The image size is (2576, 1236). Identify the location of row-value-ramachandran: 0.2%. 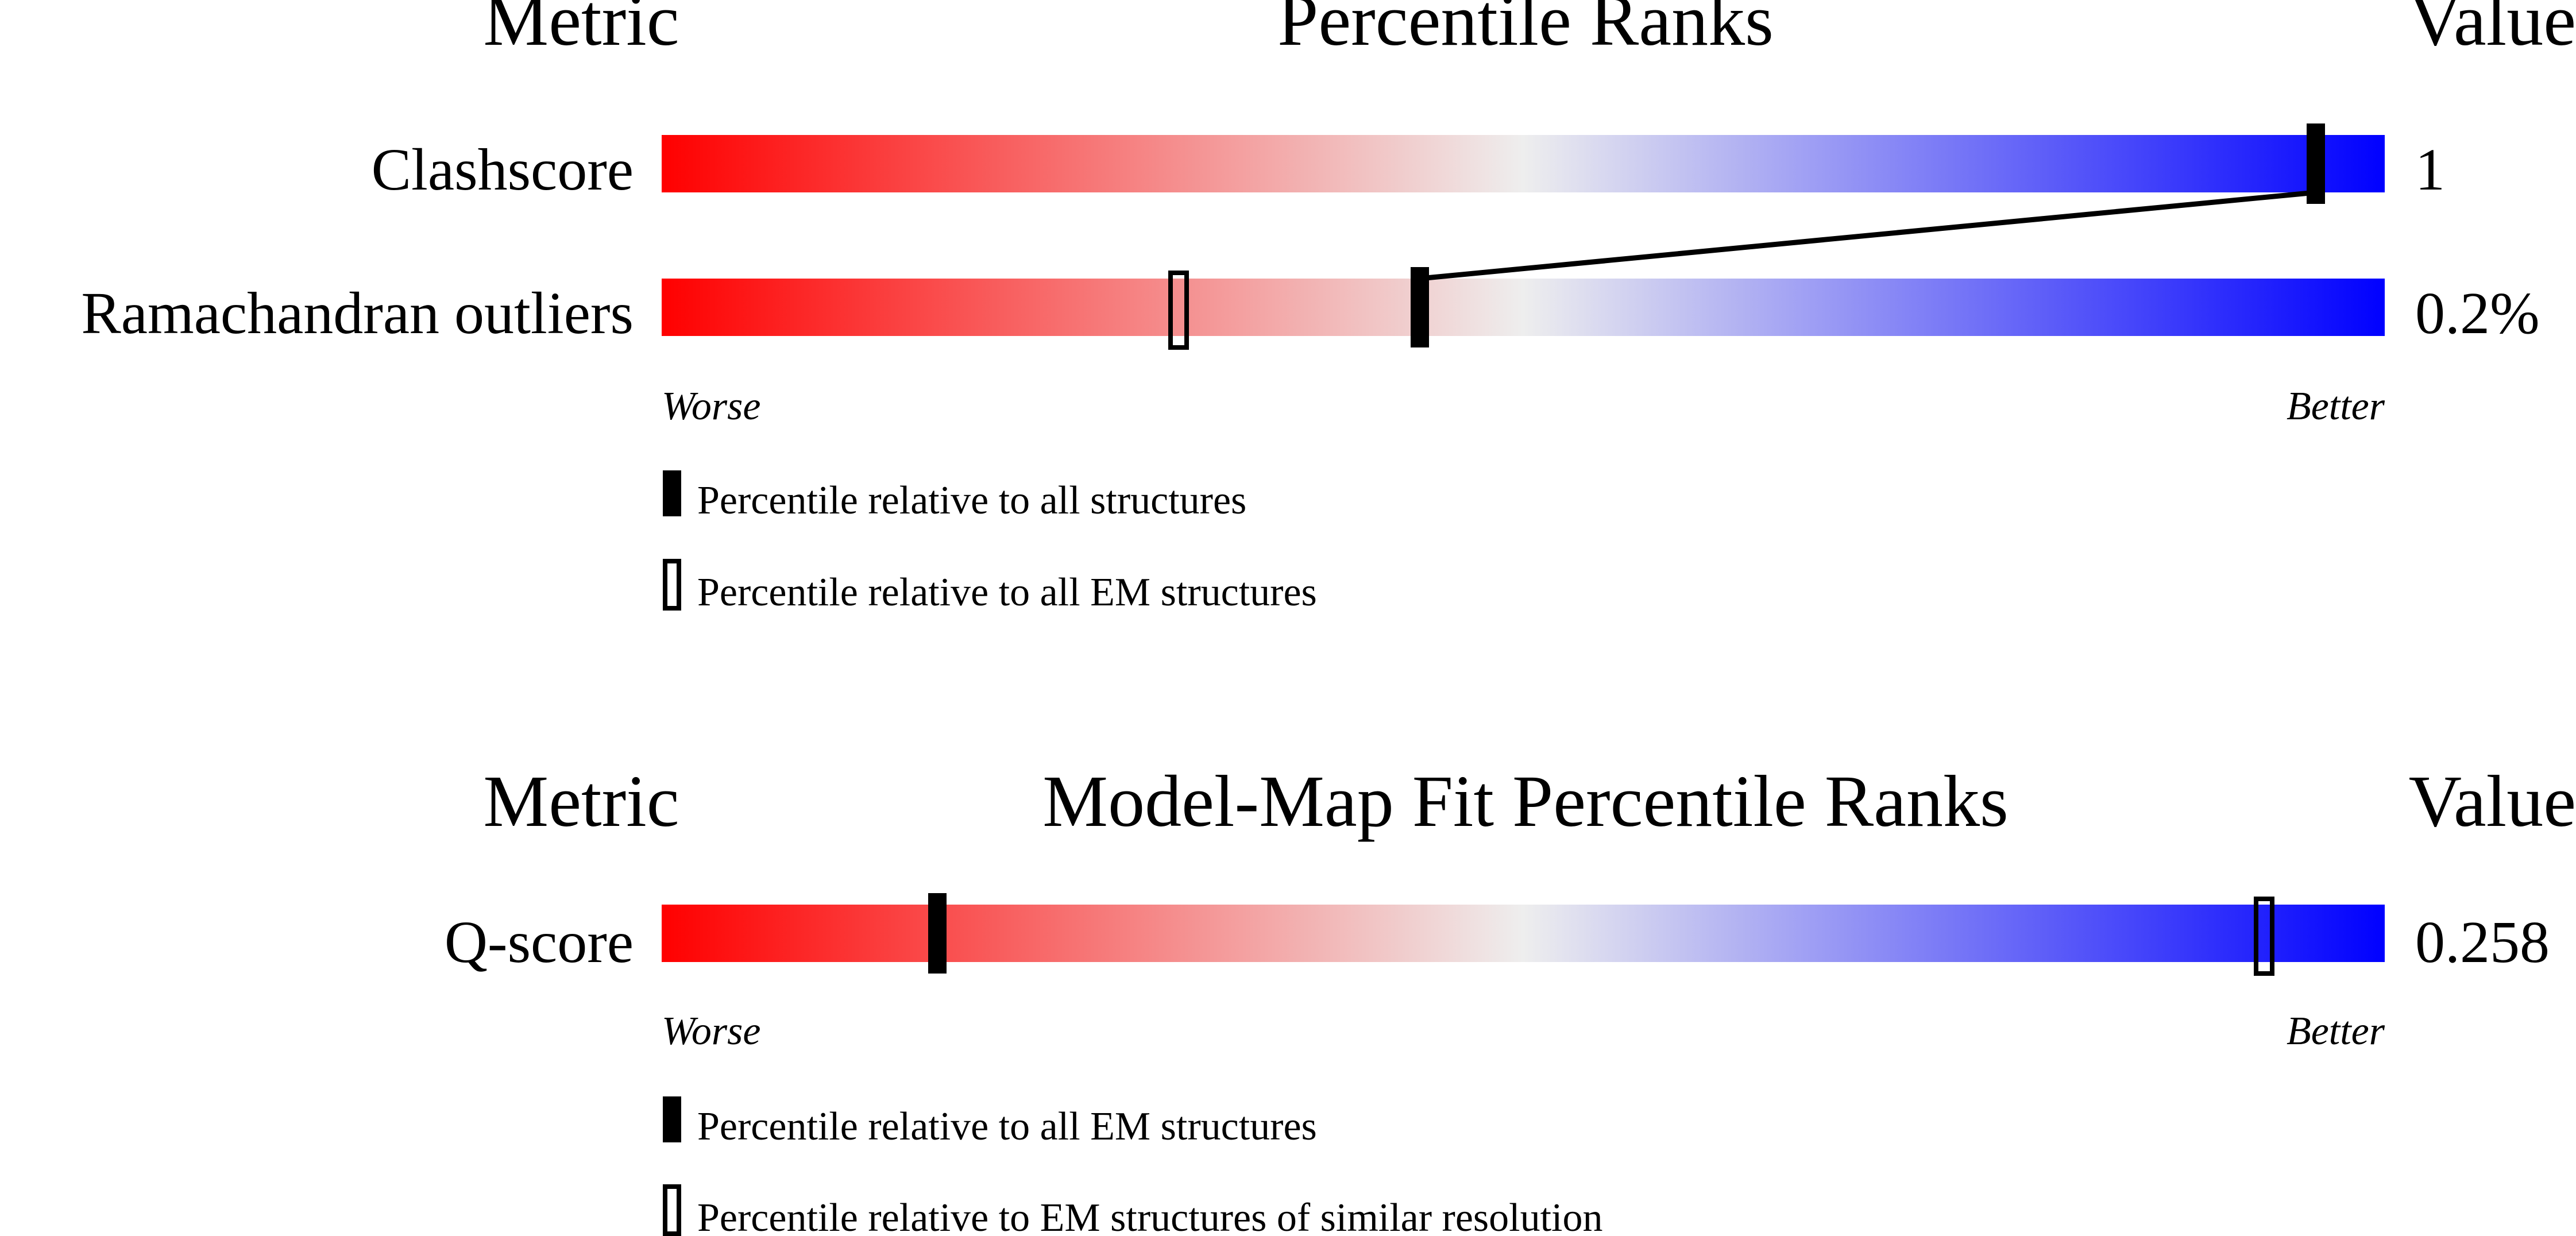
(2477, 313).